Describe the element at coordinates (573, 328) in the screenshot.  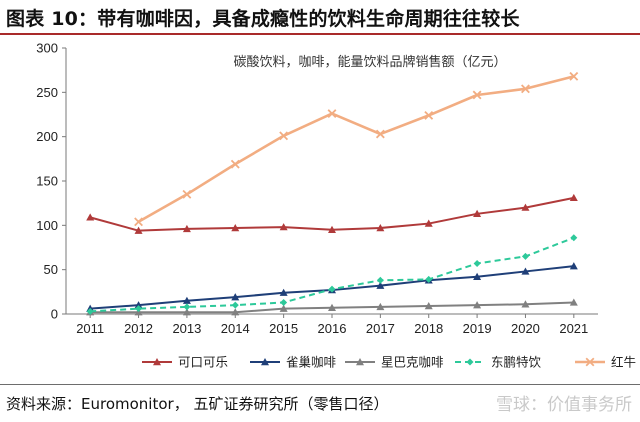
I see `x-tick-label: 2021` at that location.